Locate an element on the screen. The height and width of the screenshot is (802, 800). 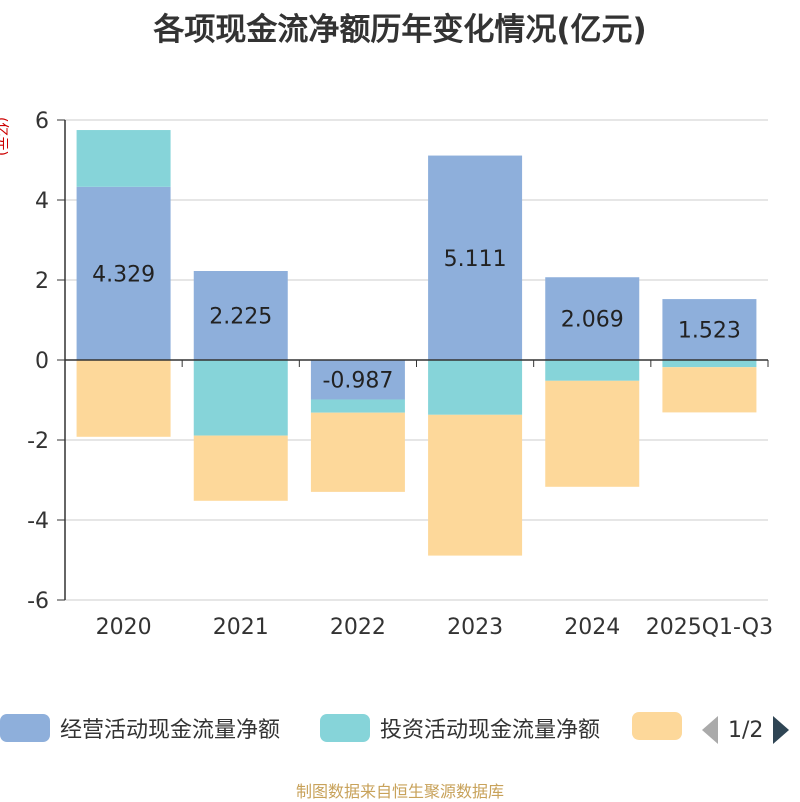
legend-item-investing: 投资活动现金流量净额 is located at coordinates (460, 728).